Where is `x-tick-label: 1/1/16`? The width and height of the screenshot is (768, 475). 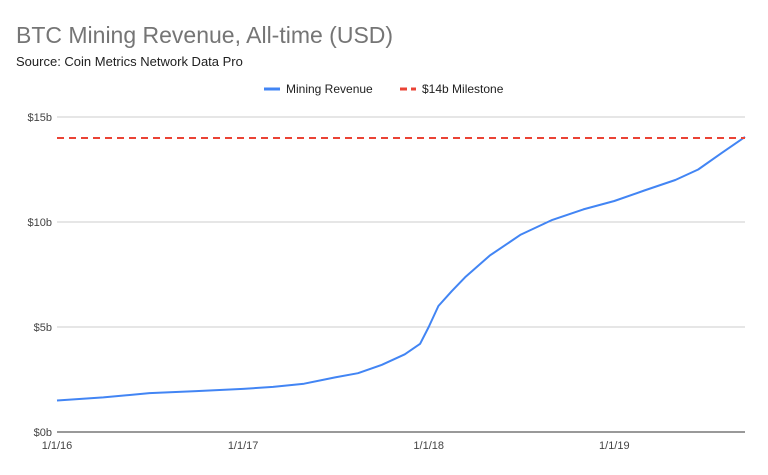
x-tick-label: 1/1/16 is located at coordinates (57, 446).